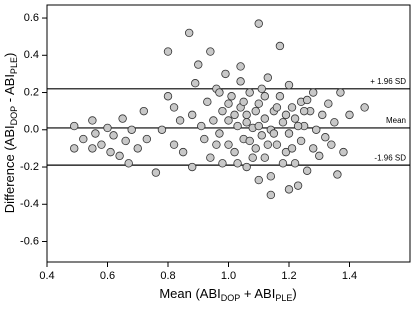 The height and width of the screenshot is (310, 413). Describe the element at coordinates (31, 55) in the screenshot. I see `y-tick-label: 0.4` at that location.